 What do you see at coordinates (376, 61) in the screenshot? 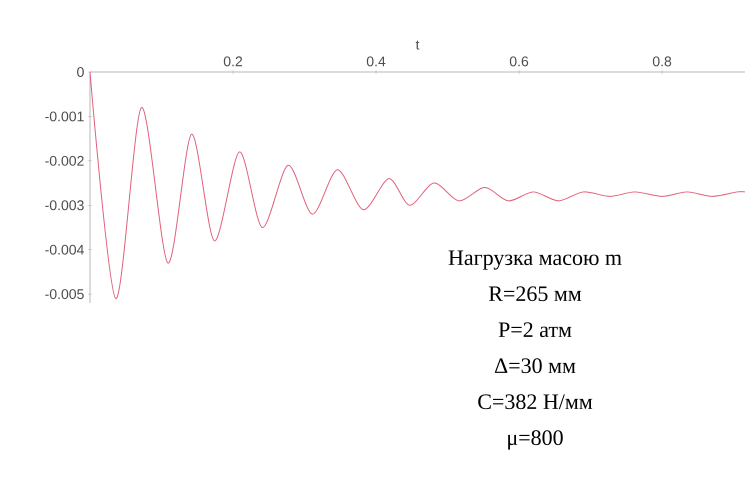
I see `x-tick-label: 0.4` at bounding box center [376, 61].